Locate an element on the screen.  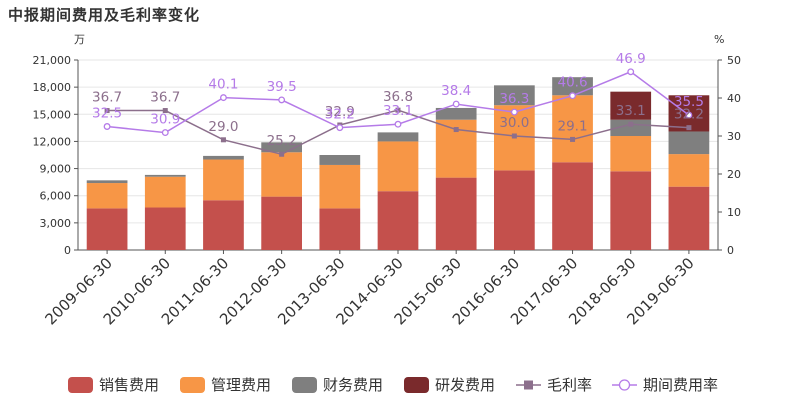
y2-tick-label: 20 is located at coordinates (734, 174).